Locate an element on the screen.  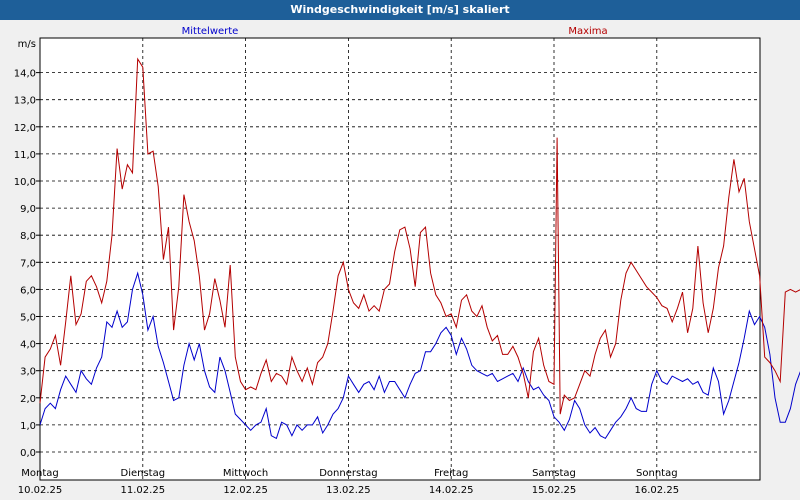
x-tick-day: Sonntag is located at coordinates (657, 473).